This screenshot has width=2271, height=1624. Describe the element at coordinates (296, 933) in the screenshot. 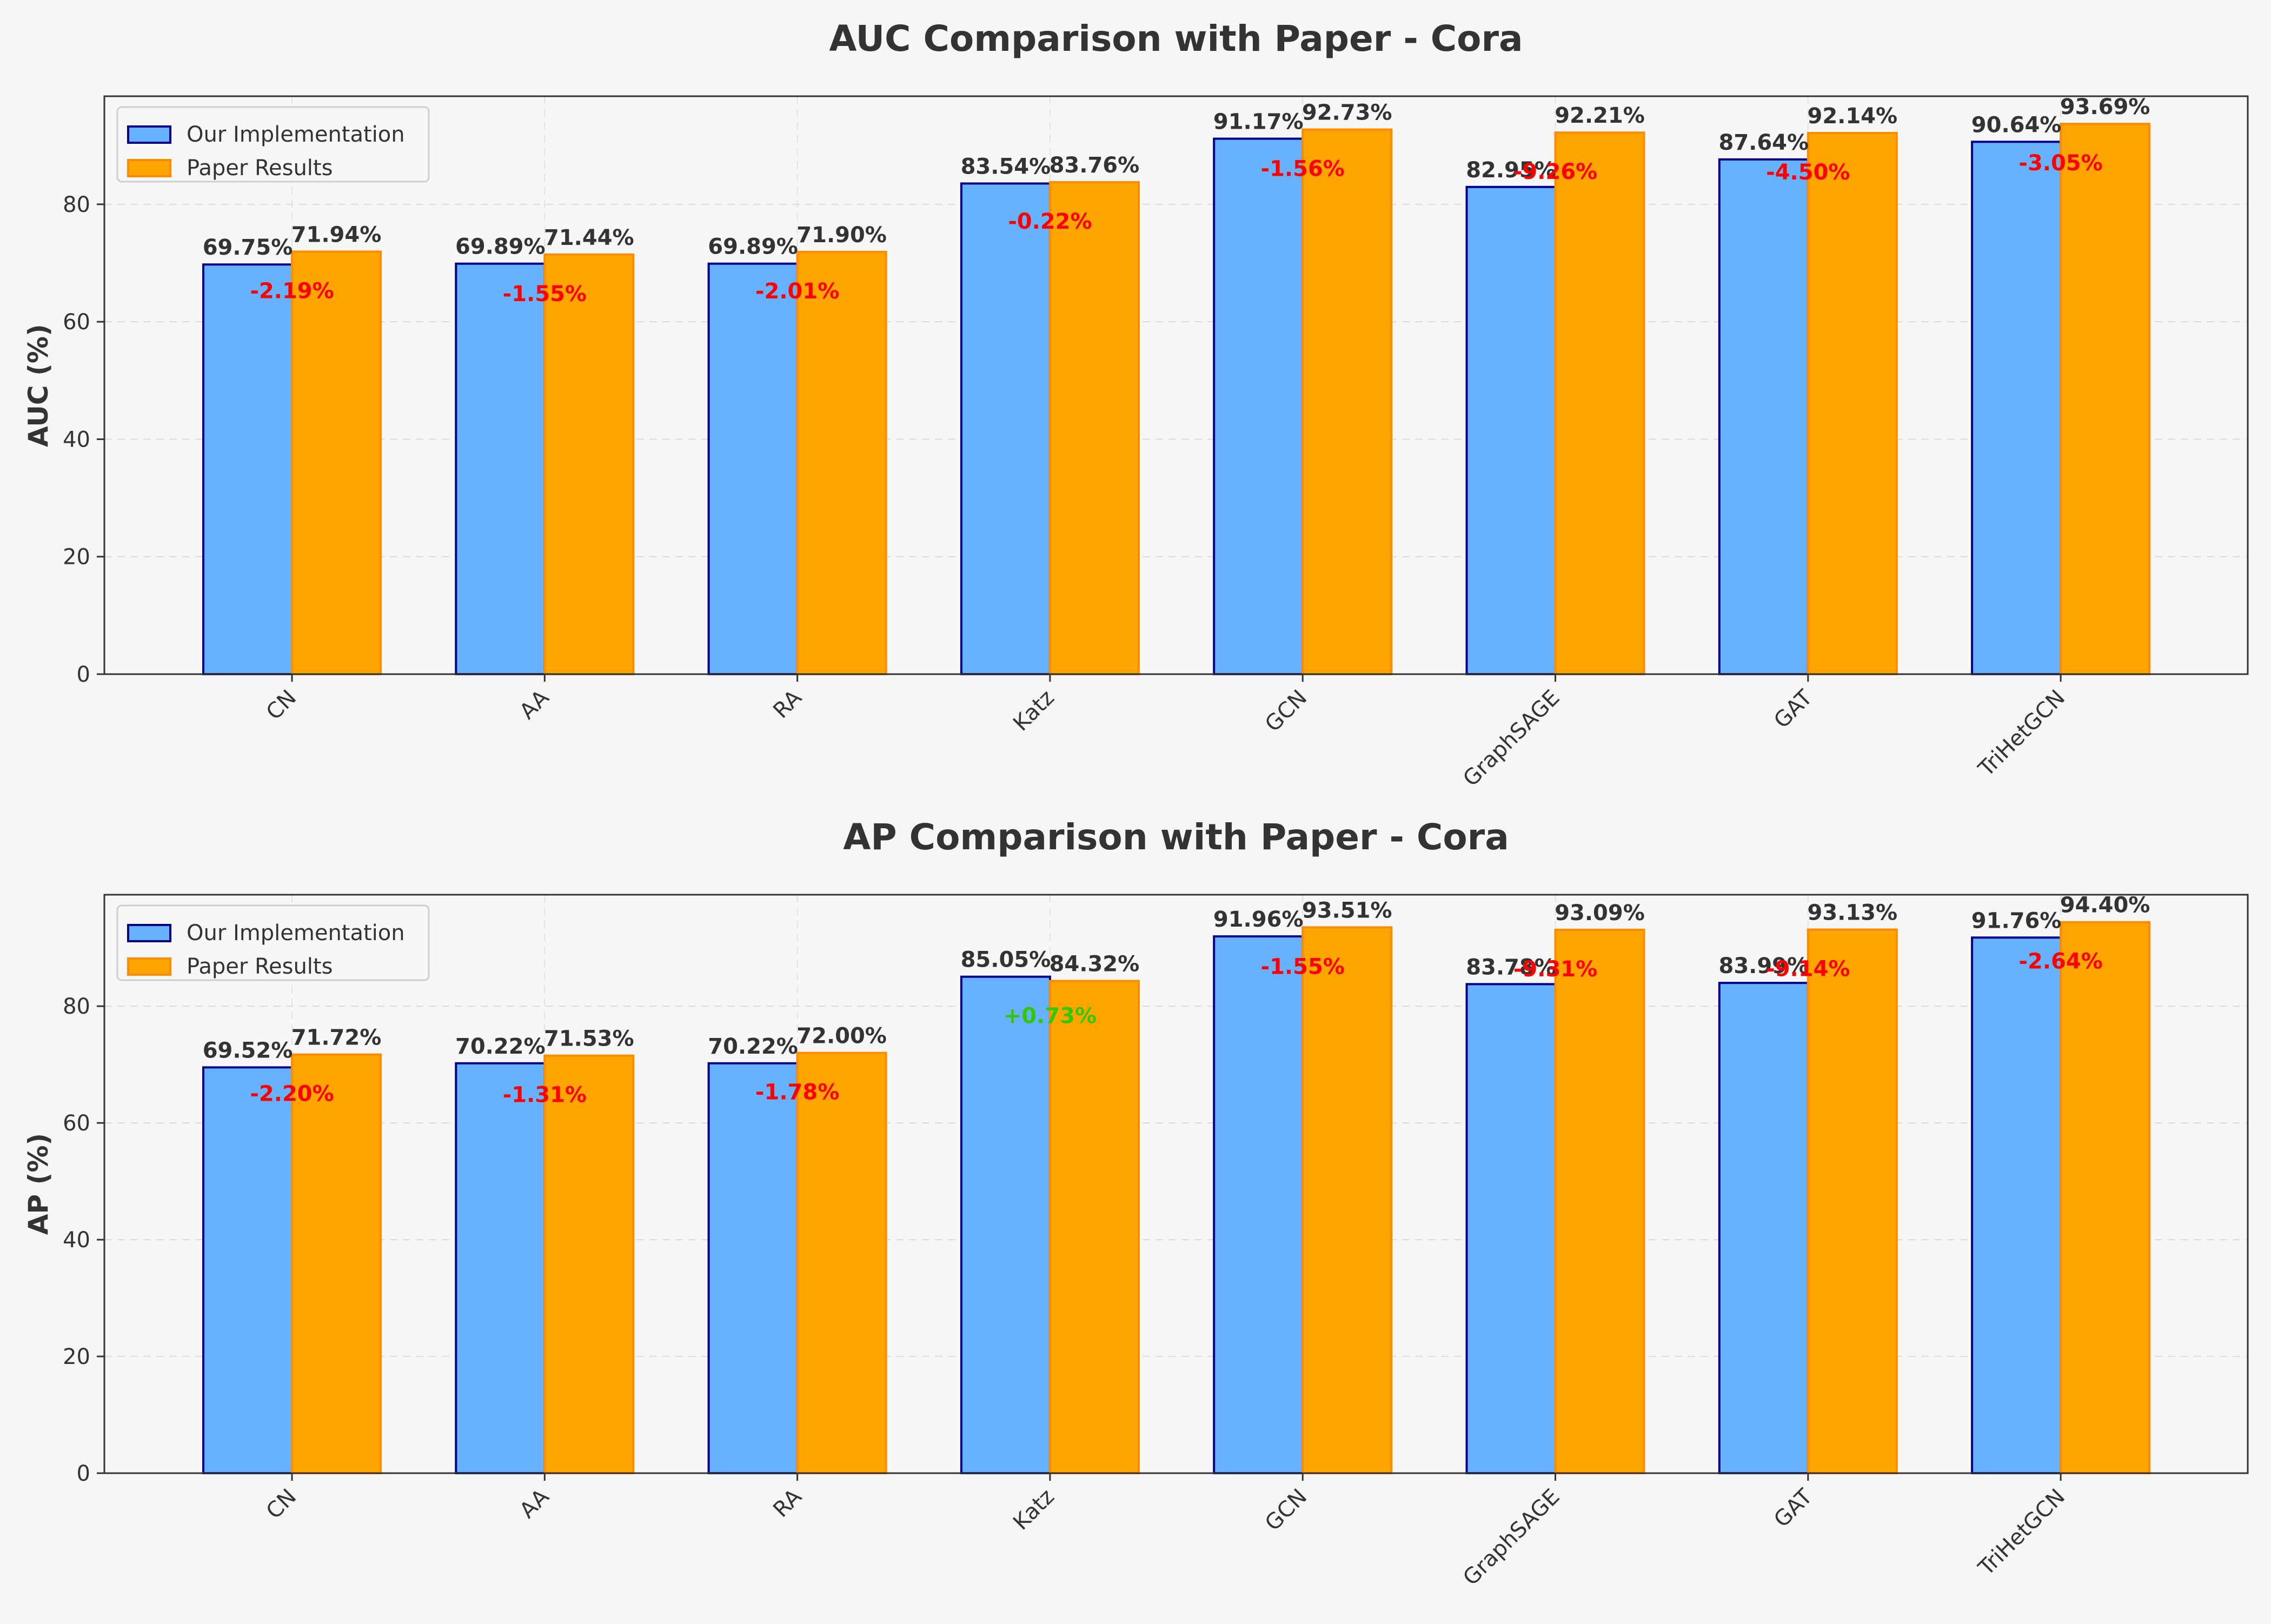

I see `chart2-legend-label-ours: Our Implementation` at that location.